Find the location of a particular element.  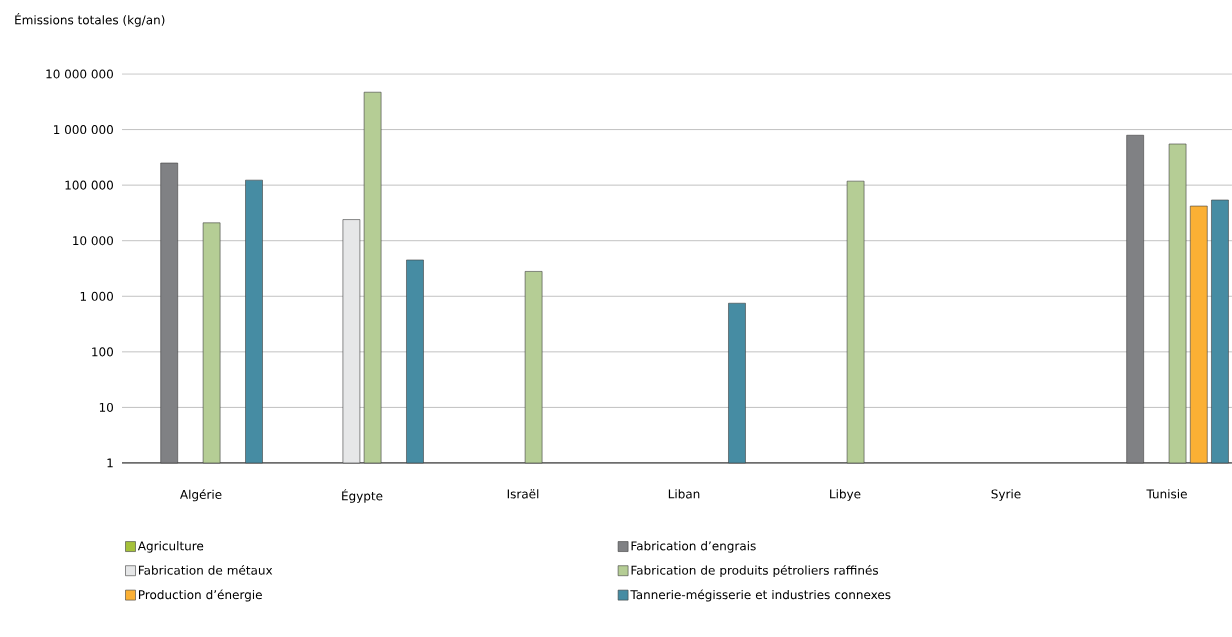

y-axis-title: Émissions totales (kg/an) is located at coordinates (90, 20).